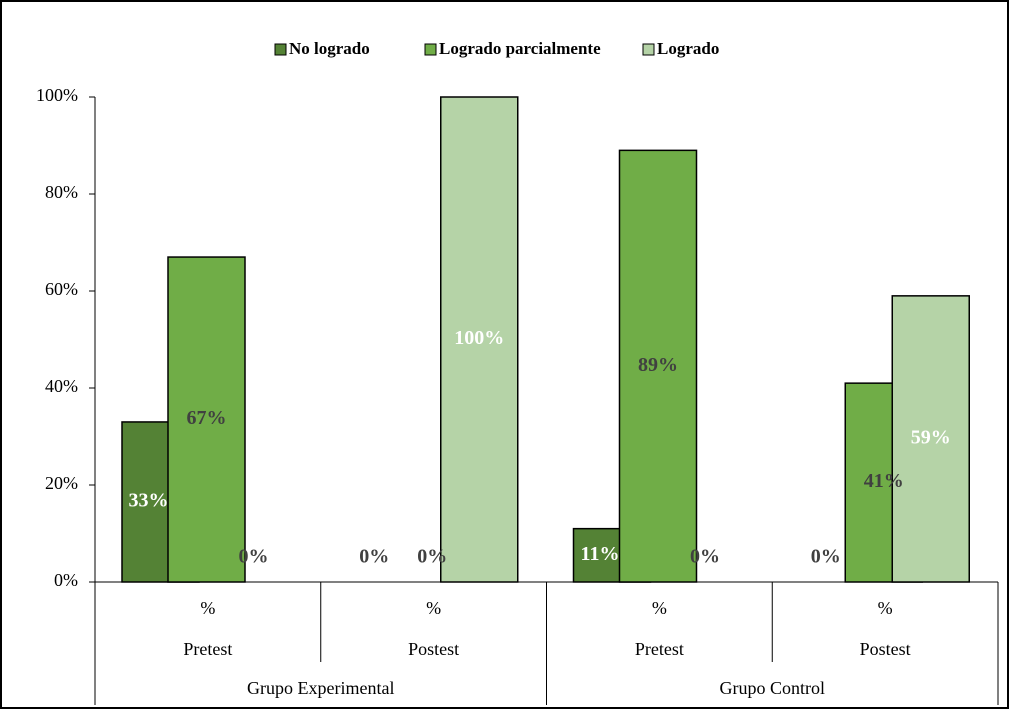  I want to click on legend: No logrado Logrado parcialmente Logrado, so click(496, 48).